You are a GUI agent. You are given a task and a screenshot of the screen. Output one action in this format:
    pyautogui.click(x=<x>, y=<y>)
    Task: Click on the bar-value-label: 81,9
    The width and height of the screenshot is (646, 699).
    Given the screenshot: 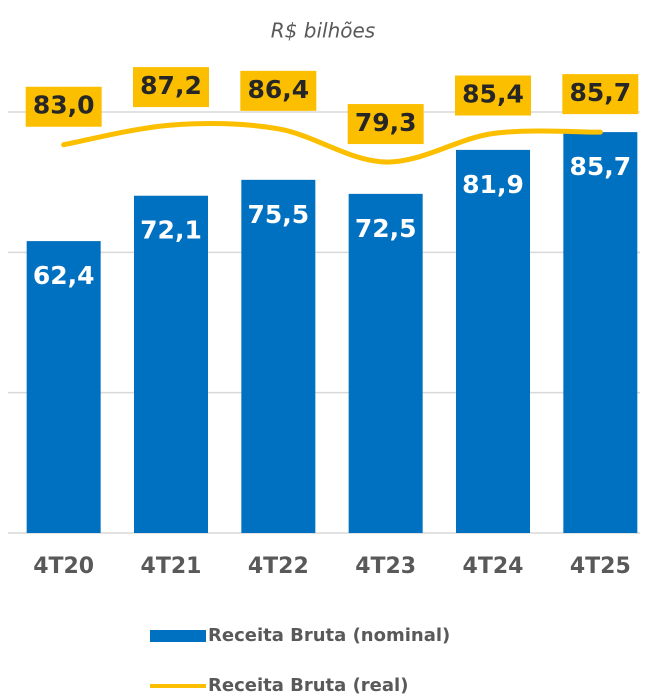 What is the action you would take?
    pyautogui.click(x=493, y=184)
    